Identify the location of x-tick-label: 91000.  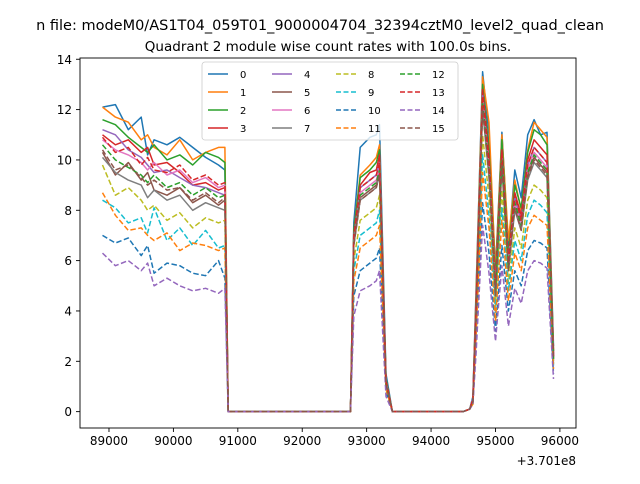
(238, 441).